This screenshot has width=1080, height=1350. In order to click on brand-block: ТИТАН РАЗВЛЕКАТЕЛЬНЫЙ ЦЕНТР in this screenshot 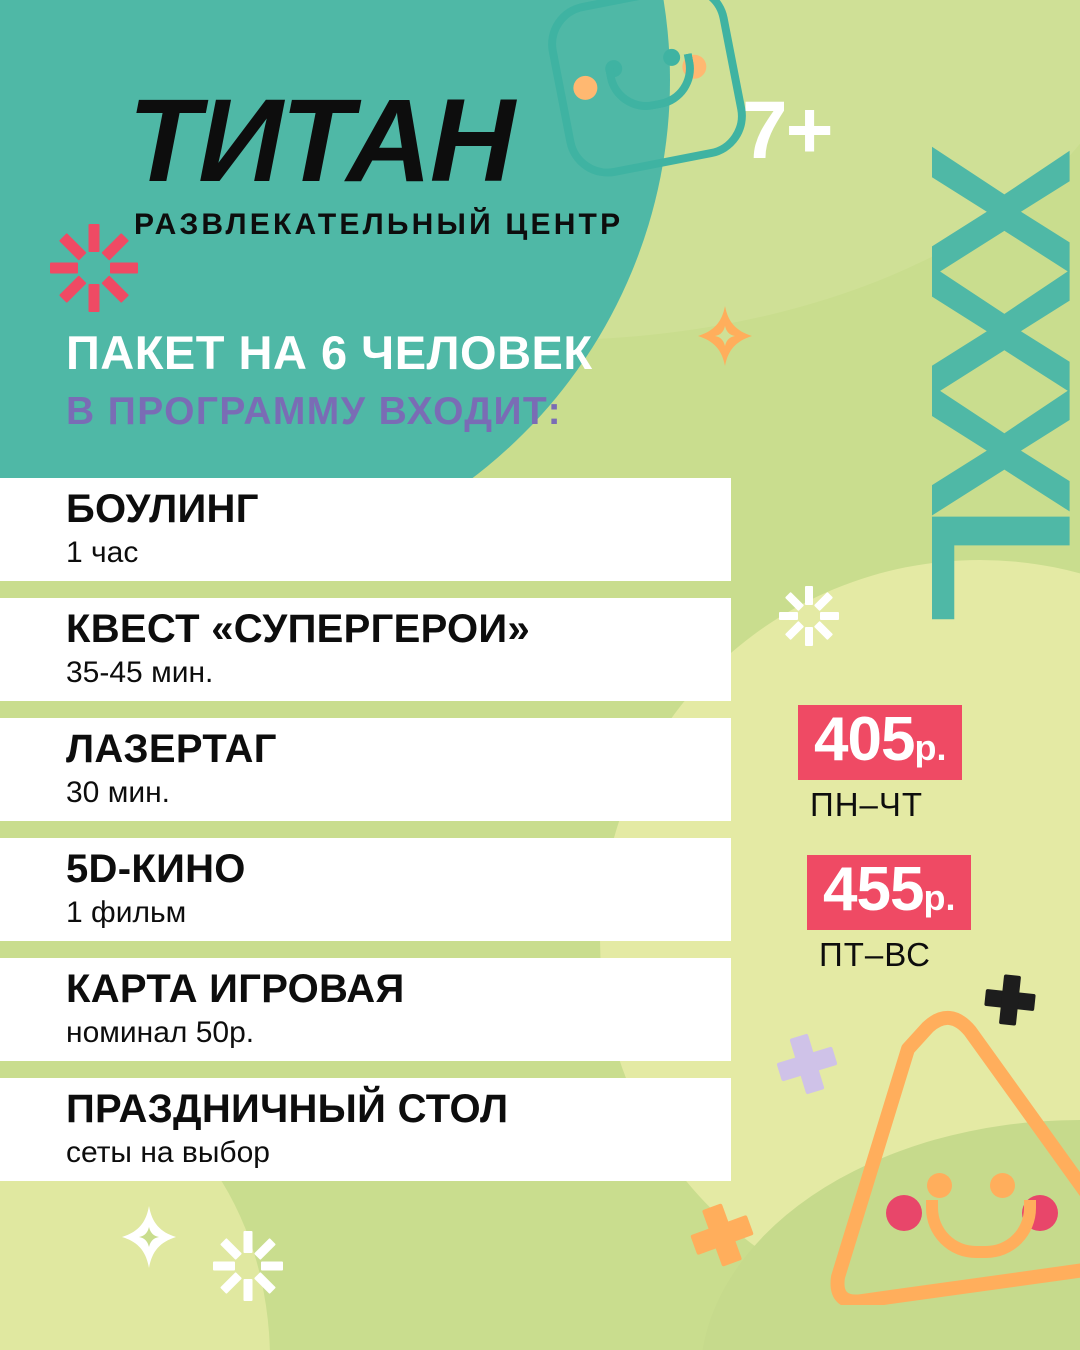, I will do `click(388, 162)`.